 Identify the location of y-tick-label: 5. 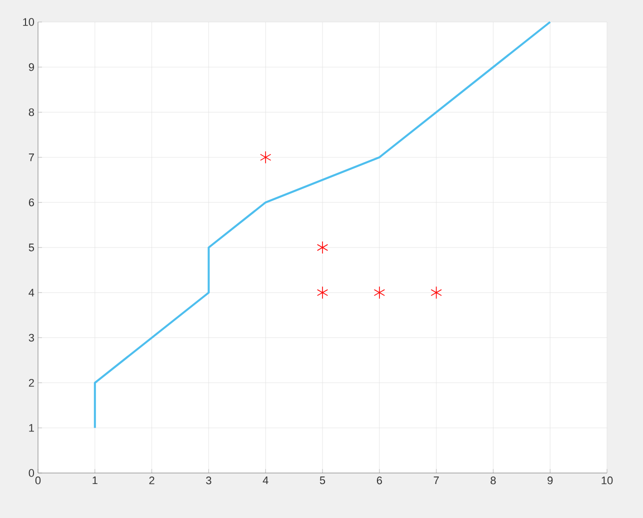
(31, 248).